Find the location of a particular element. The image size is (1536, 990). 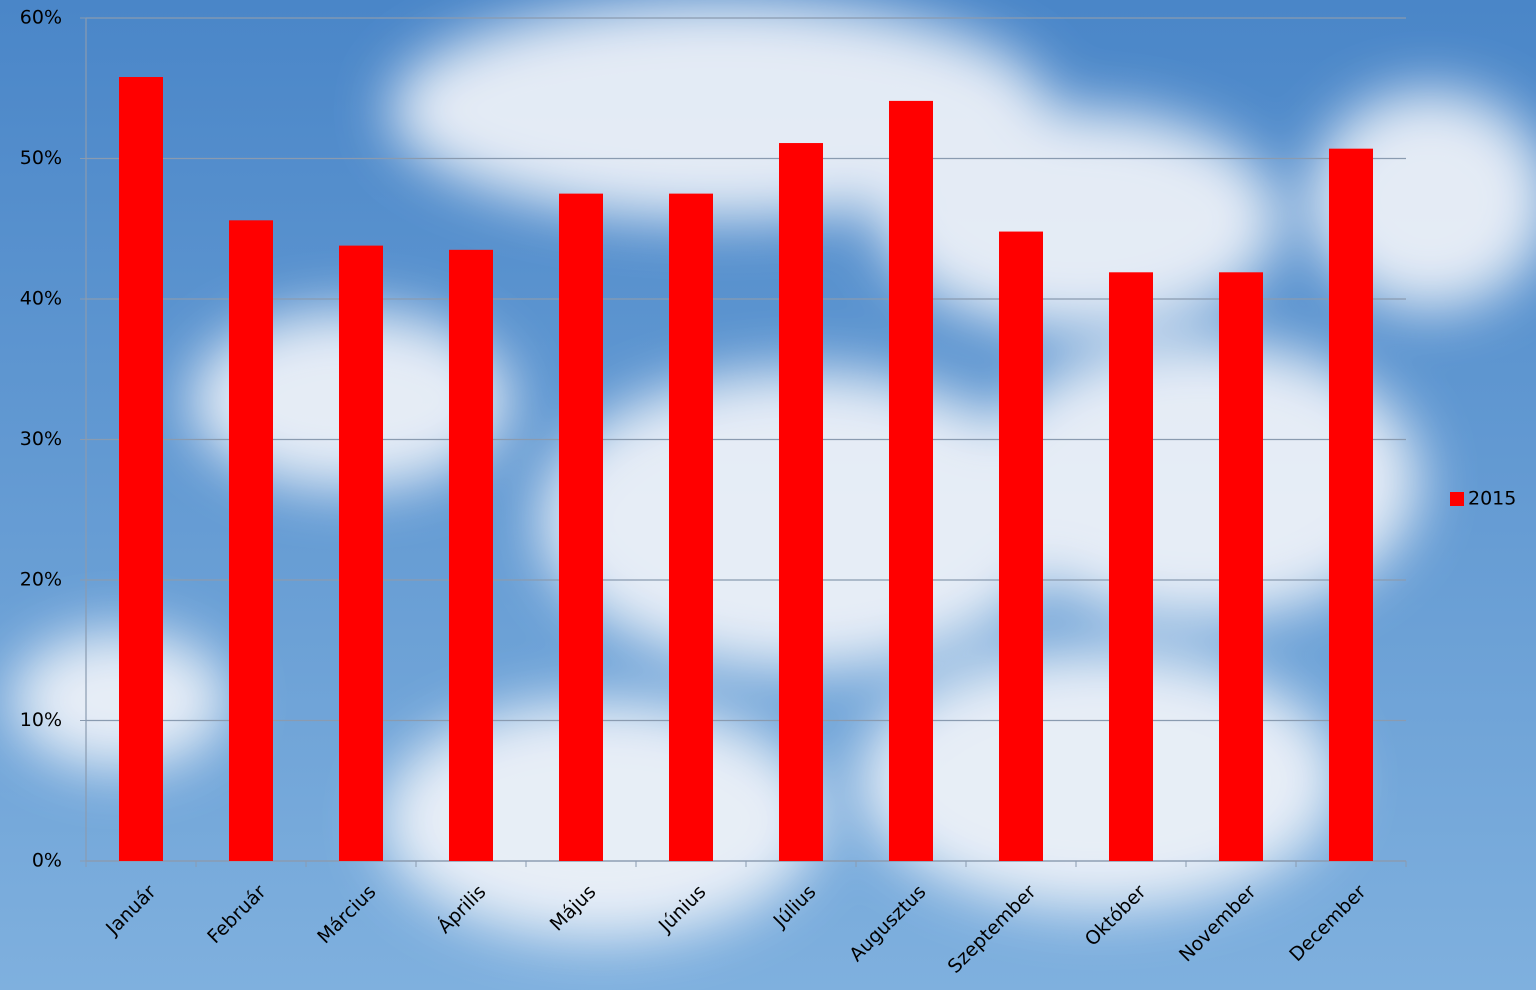

y-tick-label: 20% is located at coordinates (41, 580).